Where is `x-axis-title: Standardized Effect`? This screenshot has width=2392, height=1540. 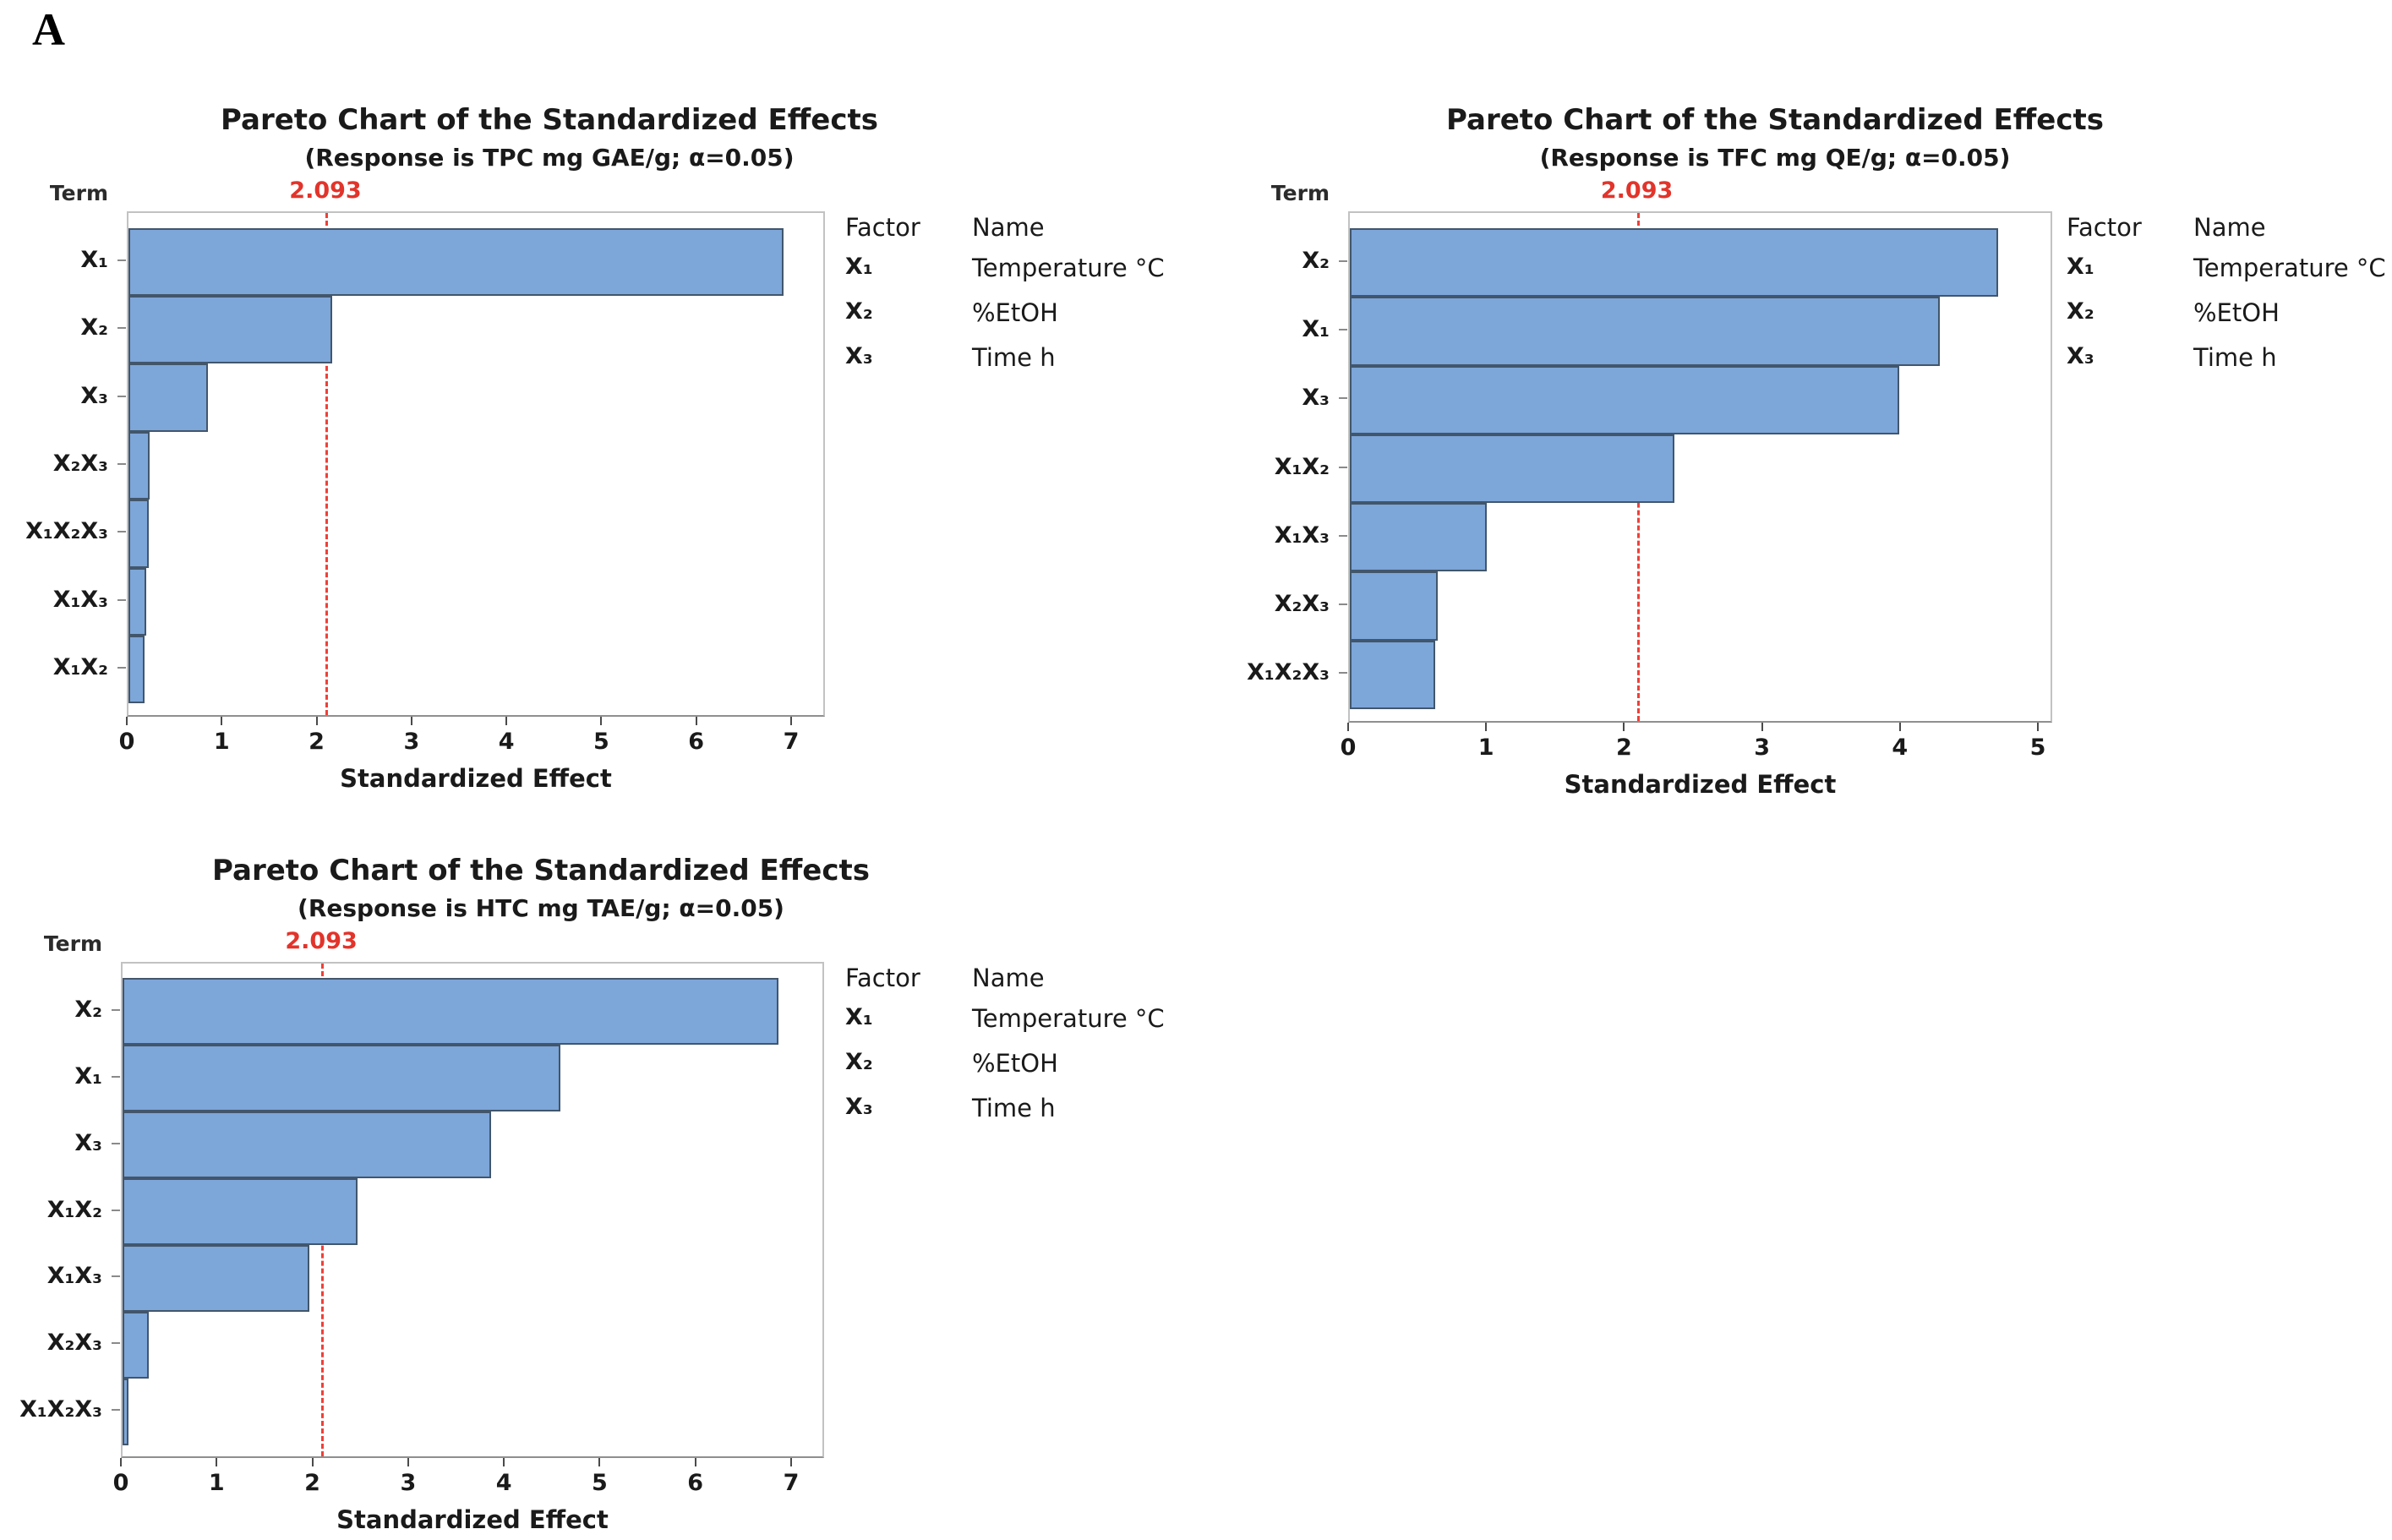 x-axis-title: Standardized Effect is located at coordinates (476, 778).